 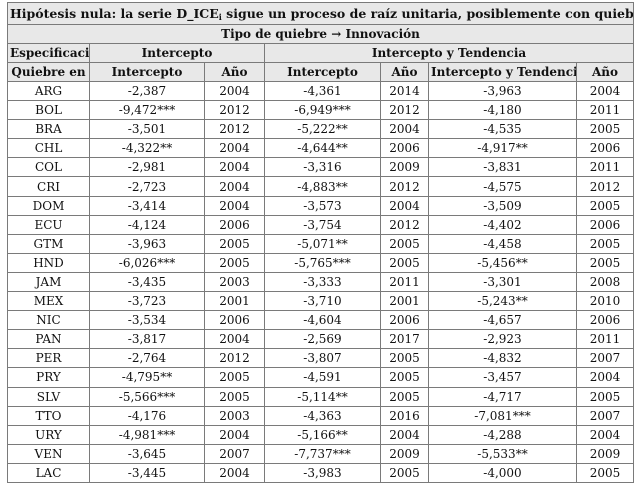 I want to click on table-row: GTM -3,963 2005 -5,071** 2005 -4,458 2005, so click(x=321, y=243).